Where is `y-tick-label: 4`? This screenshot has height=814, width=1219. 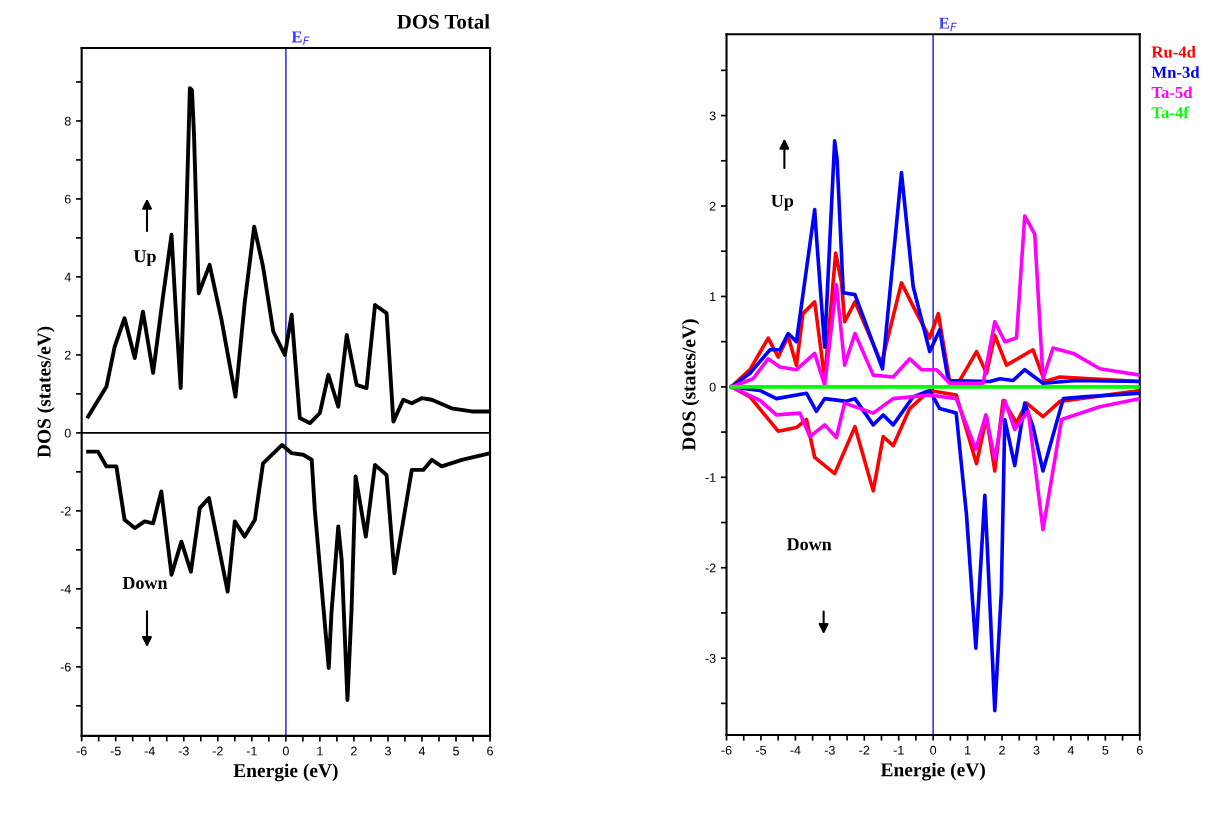 y-tick-label: 4 is located at coordinates (67, 277).